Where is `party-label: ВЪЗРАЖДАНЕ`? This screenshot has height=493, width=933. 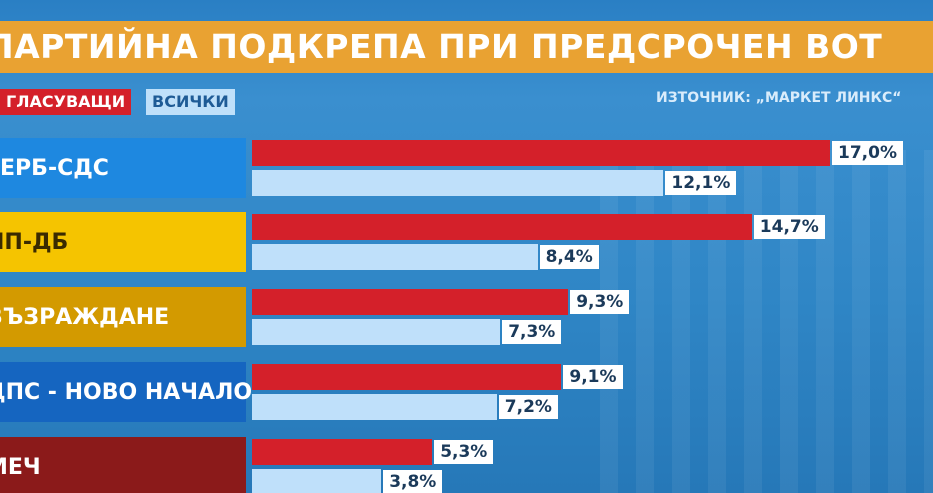
party-label: ВЪЗРАЖДАНЕ is located at coordinates (123, 317).